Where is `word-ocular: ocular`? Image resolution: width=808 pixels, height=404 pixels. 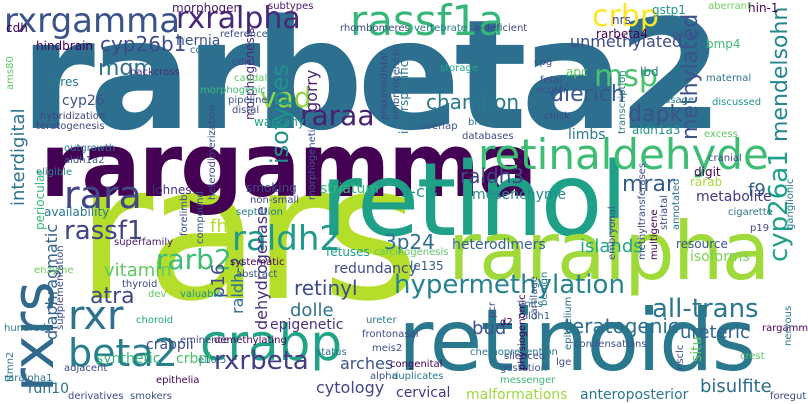
word-ocular: ocular is located at coordinates (551, 90).